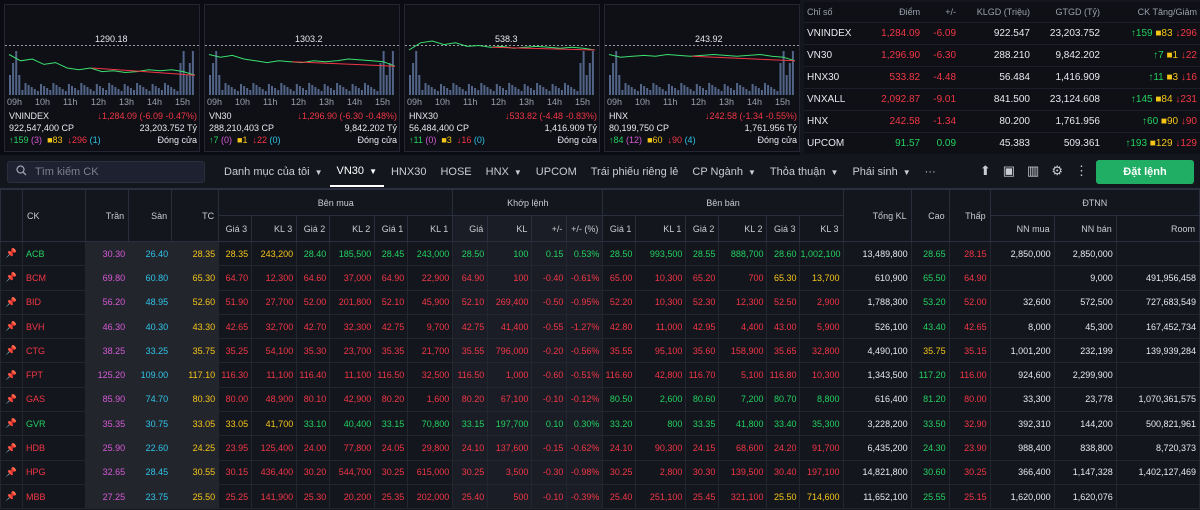 The width and height of the screenshot is (1200, 510). Describe the element at coordinates (1057, 170) in the screenshot. I see `gear-icon: ⚙` at that location.